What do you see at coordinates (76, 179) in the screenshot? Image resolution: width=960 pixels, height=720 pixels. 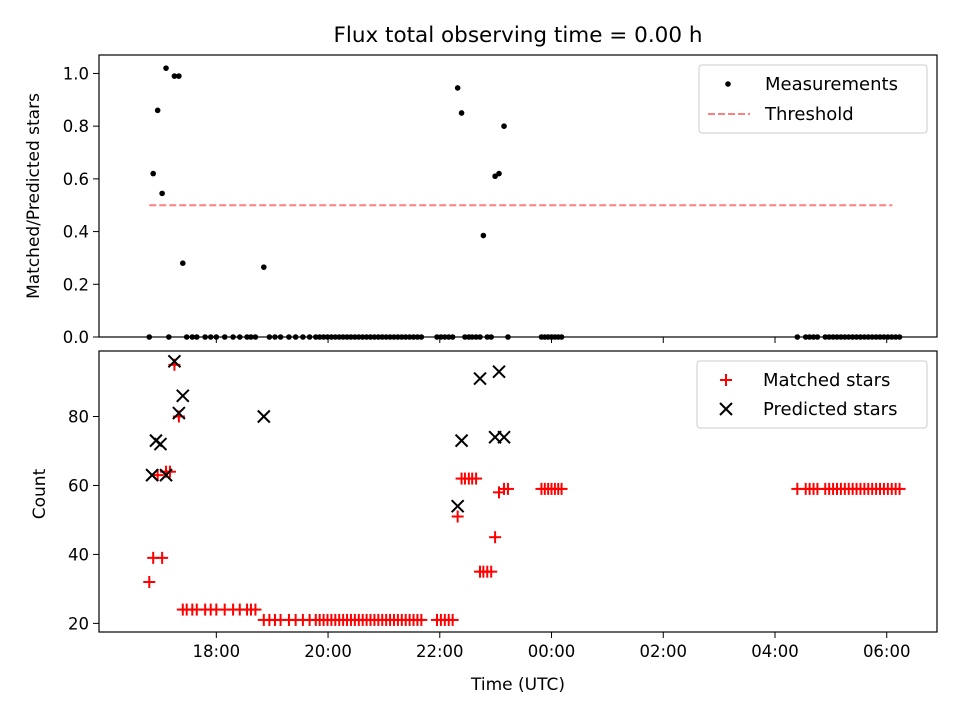 I see `top-y-tick-label: 0.6` at bounding box center [76, 179].